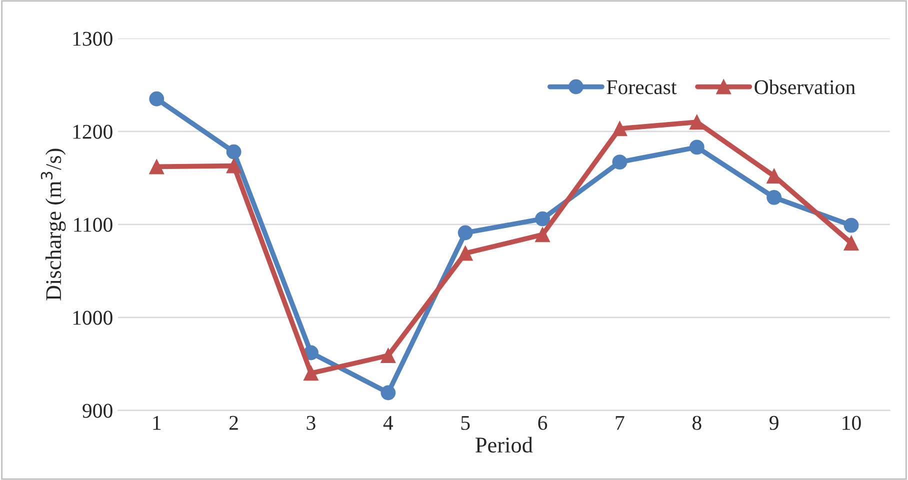 This screenshot has width=908, height=480. What do you see at coordinates (92, 39) in the screenshot?
I see `y-tick-label: 1300` at bounding box center [92, 39].